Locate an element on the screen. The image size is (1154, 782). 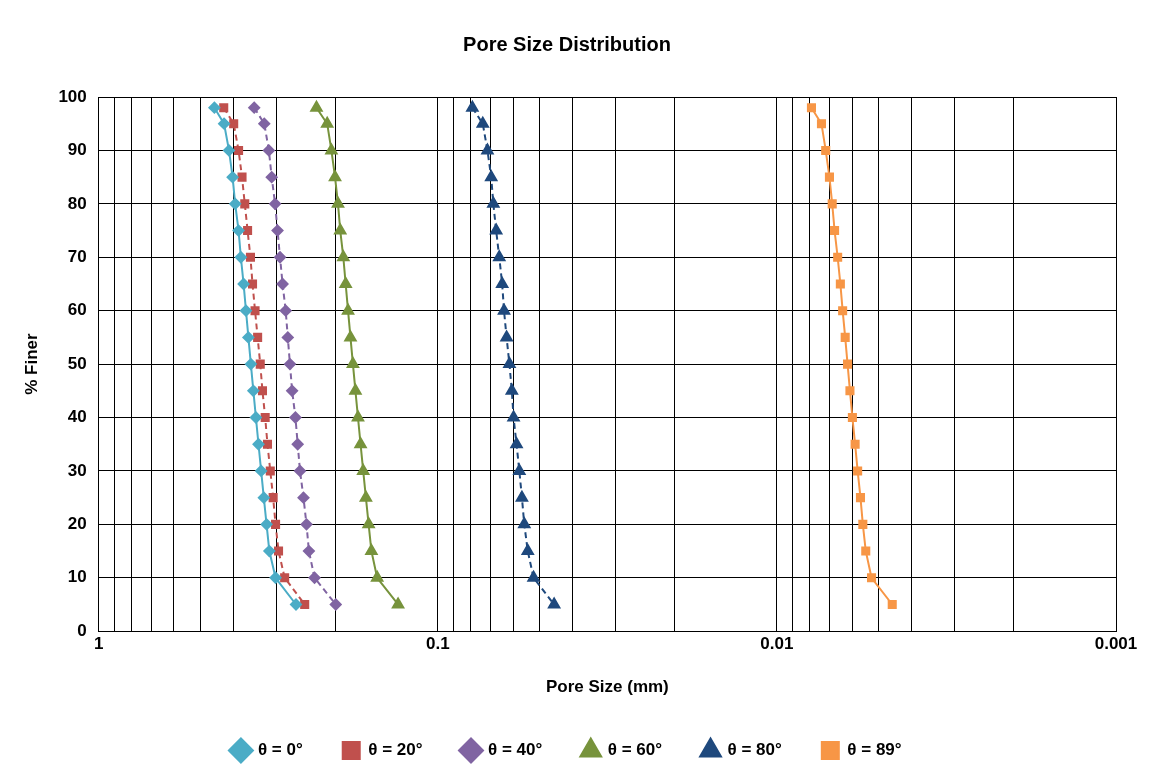
x-tick-label: 0.01 is located at coordinates (777, 644).